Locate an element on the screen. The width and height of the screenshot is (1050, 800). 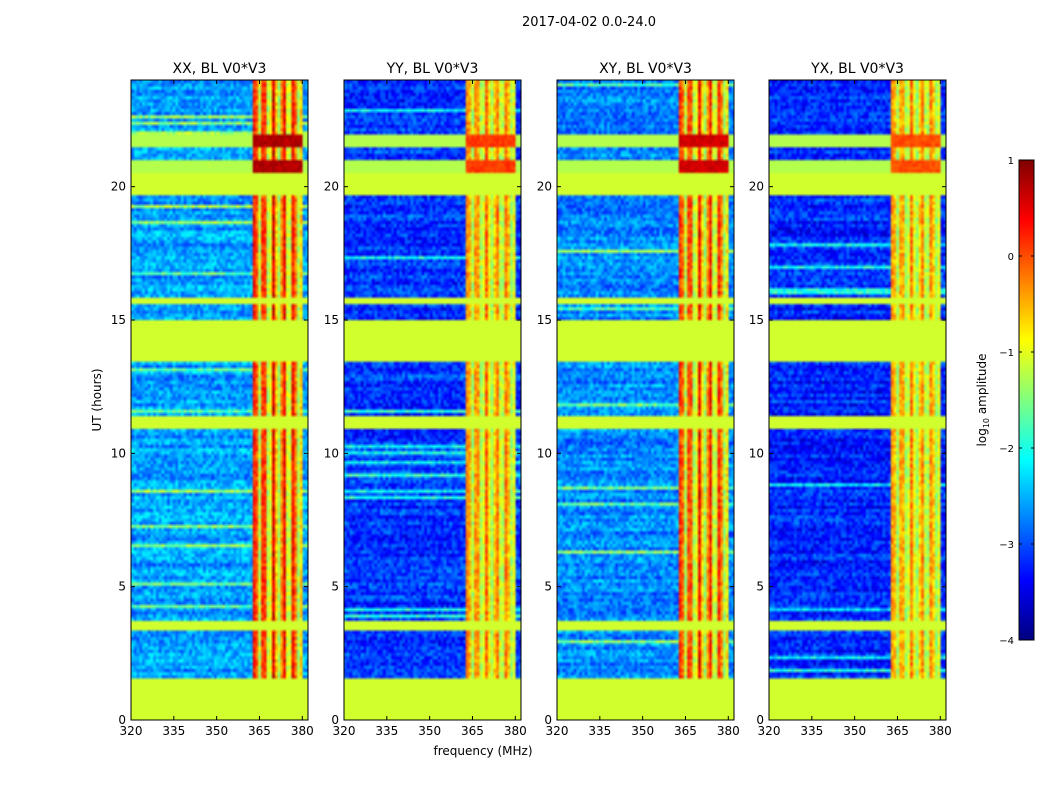
y-axis-label: UT (hours) is located at coordinates (97, 399).